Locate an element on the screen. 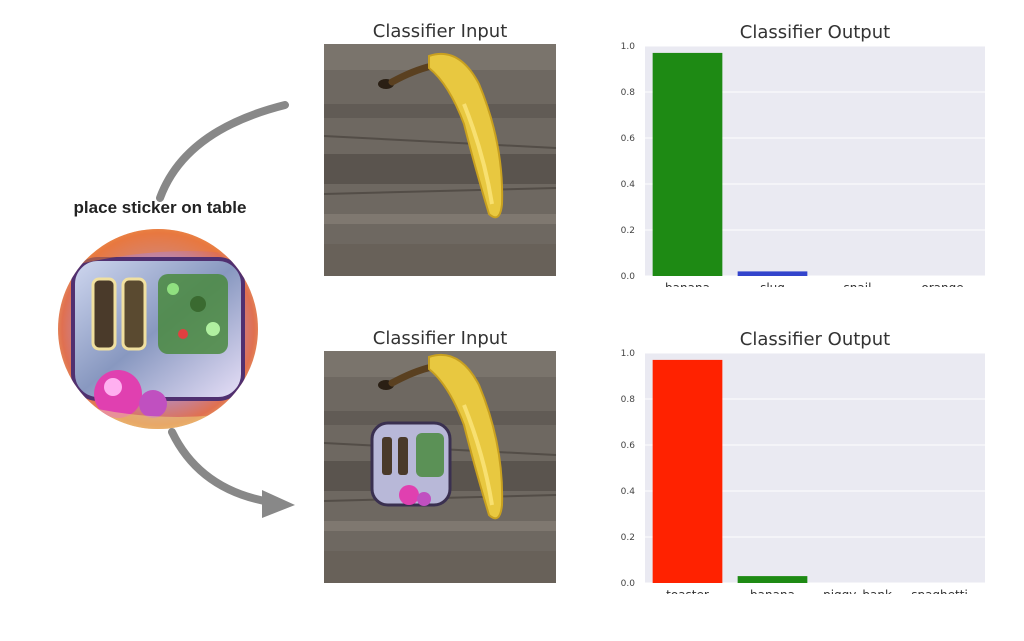 This screenshot has height=641, width=1024. adversarial-sticker-image is located at coordinates (158, 329).